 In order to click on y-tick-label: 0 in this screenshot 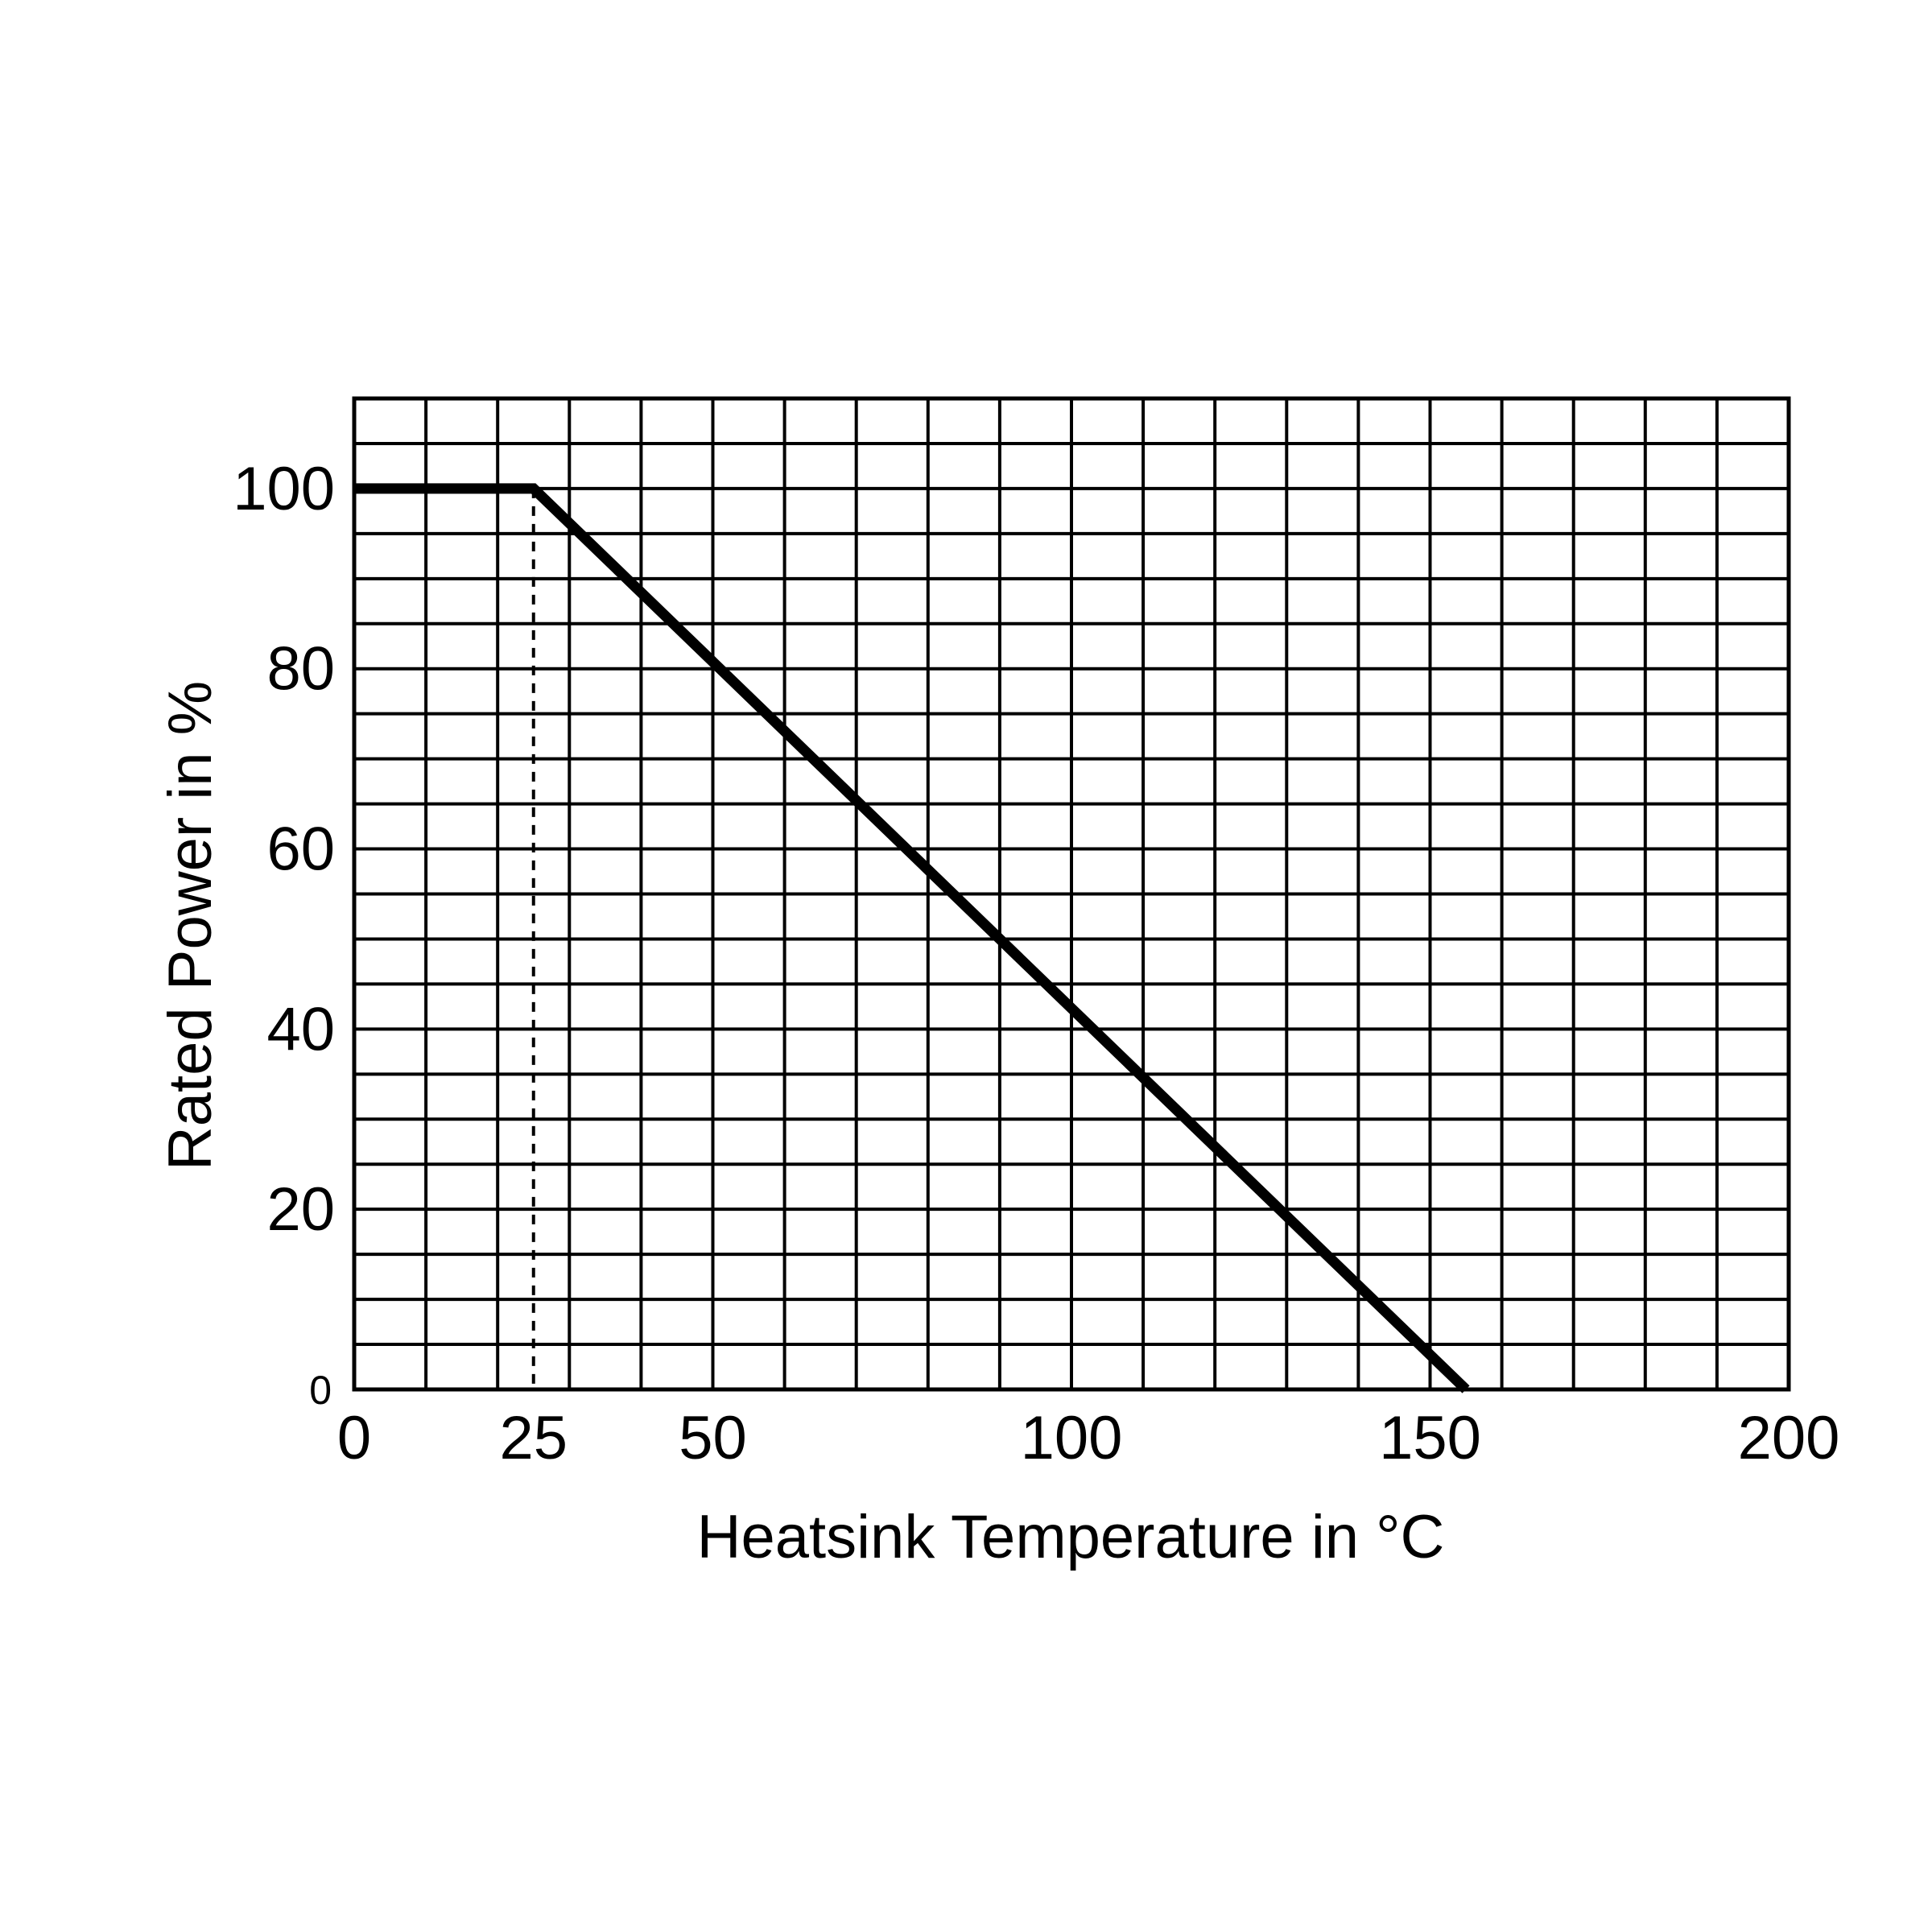, I will do `click(320, 1390)`.